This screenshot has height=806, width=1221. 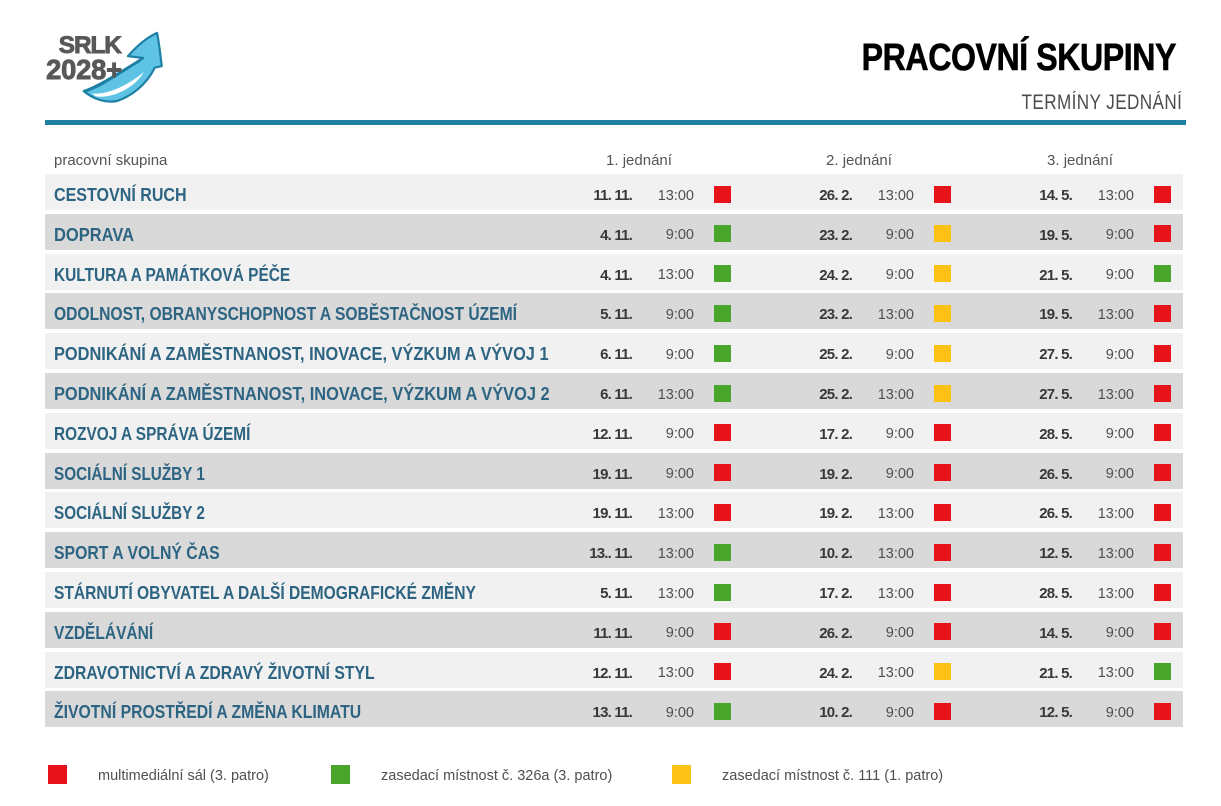 I want to click on svg-text: 2028+, so click(x=84, y=69).